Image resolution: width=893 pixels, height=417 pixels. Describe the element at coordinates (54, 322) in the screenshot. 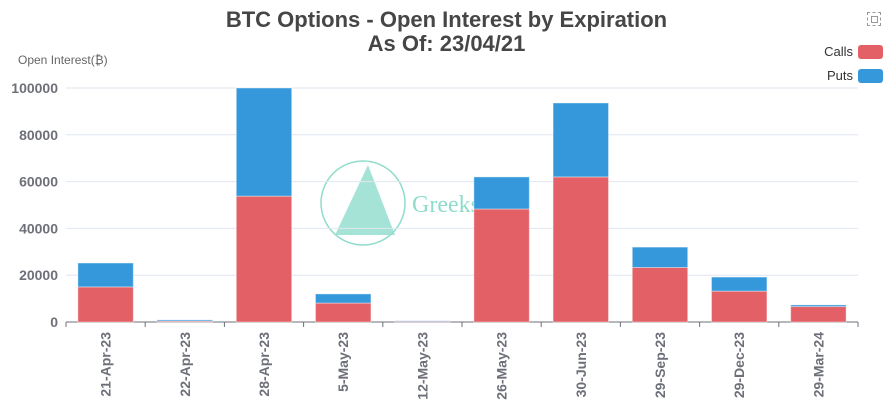

I see `y-tick-label: 0` at that location.